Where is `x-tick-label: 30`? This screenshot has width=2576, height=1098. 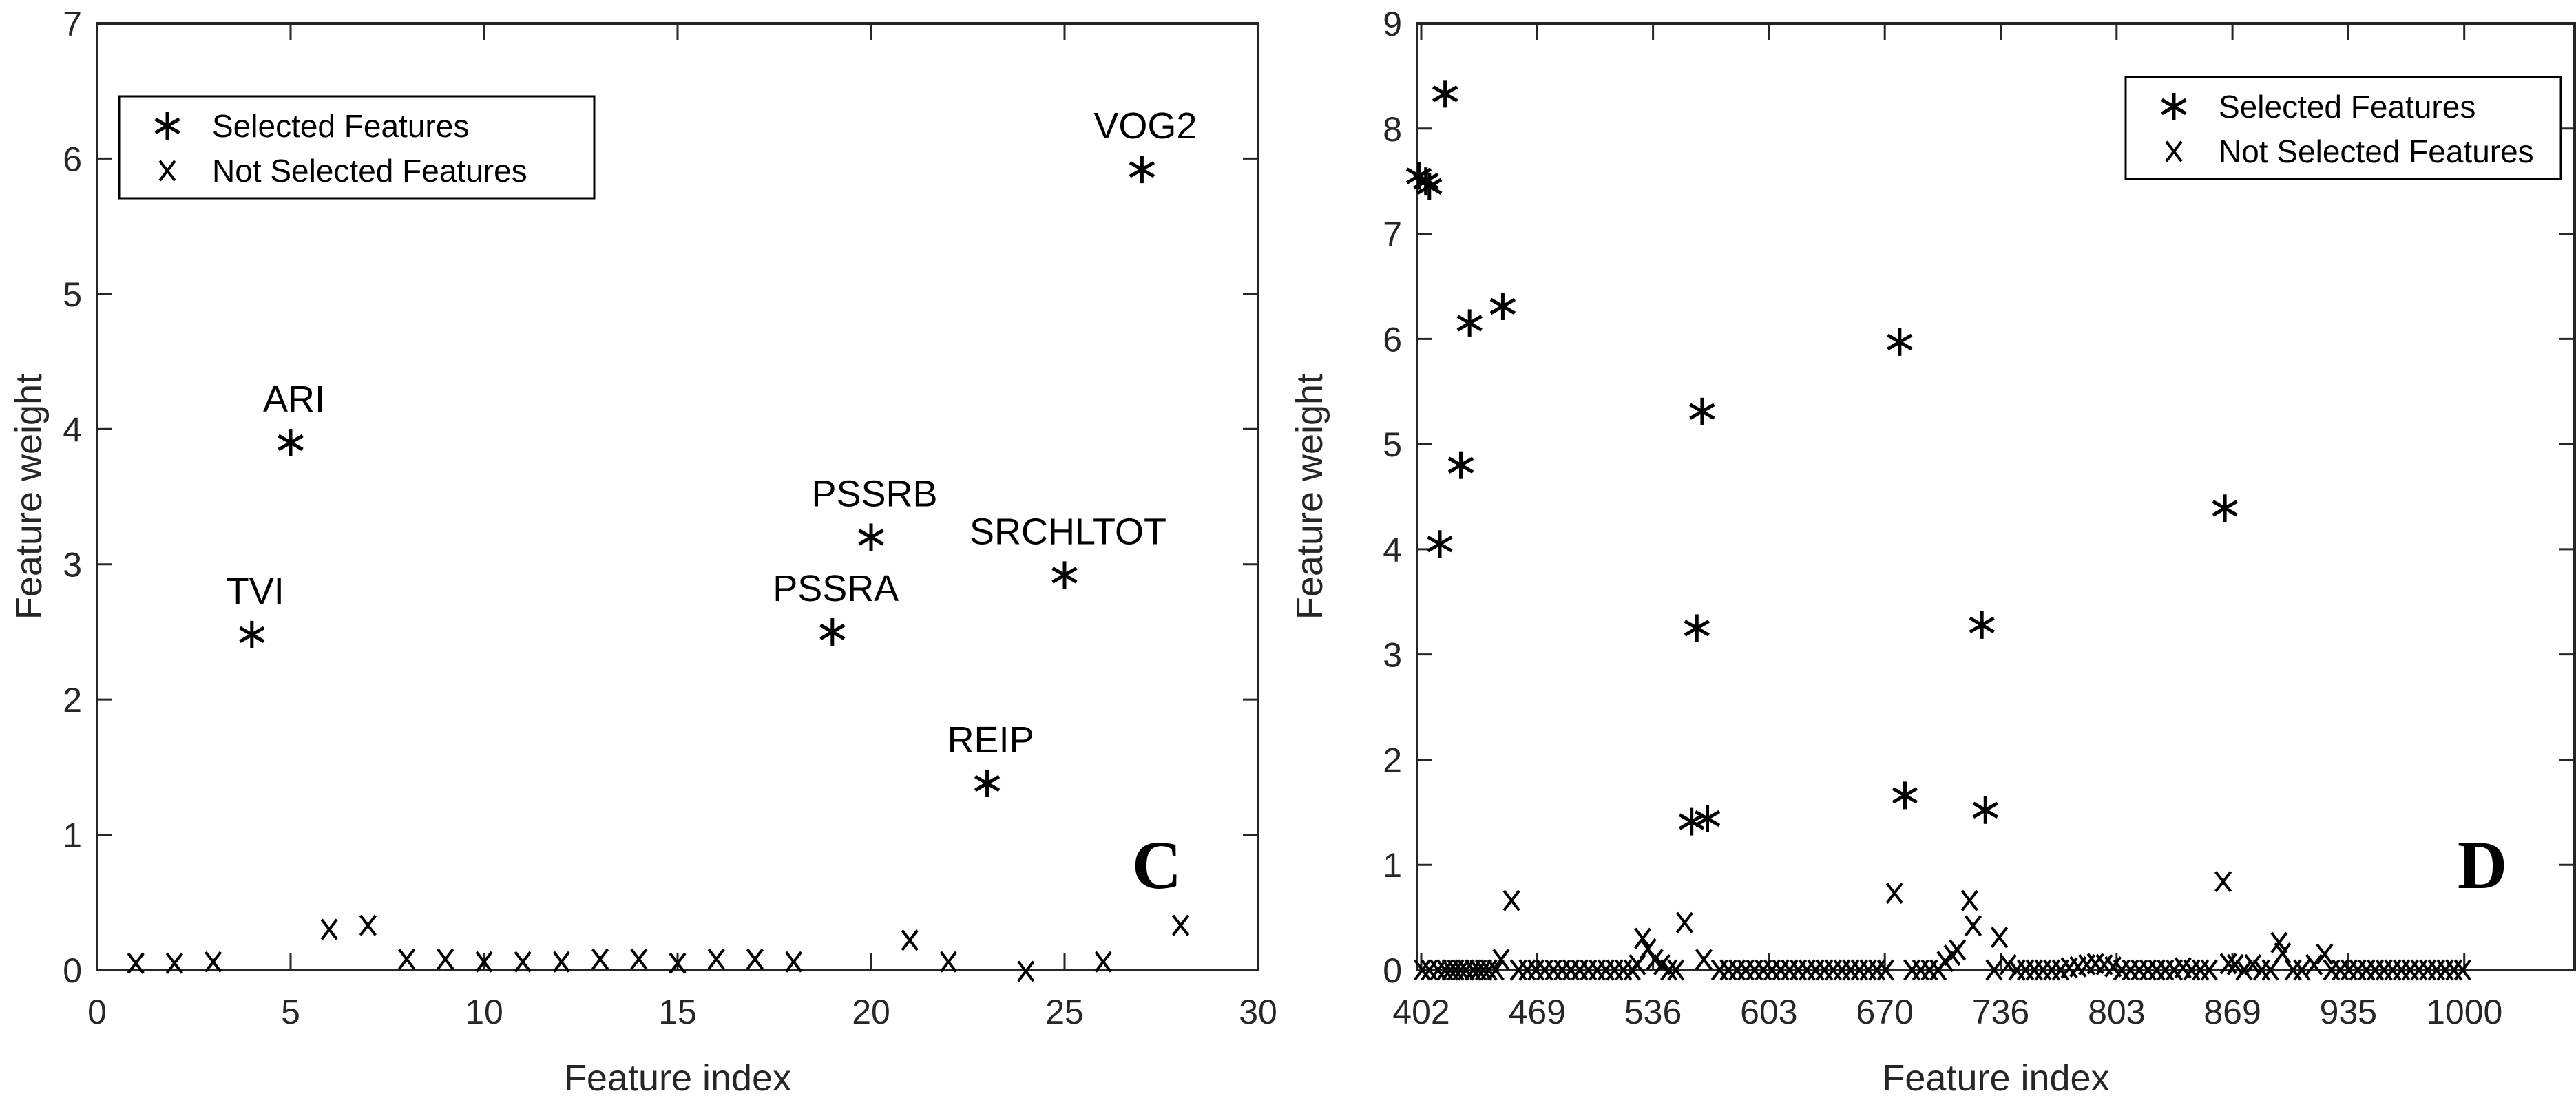
x-tick-label: 30 is located at coordinates (1258, 1012).